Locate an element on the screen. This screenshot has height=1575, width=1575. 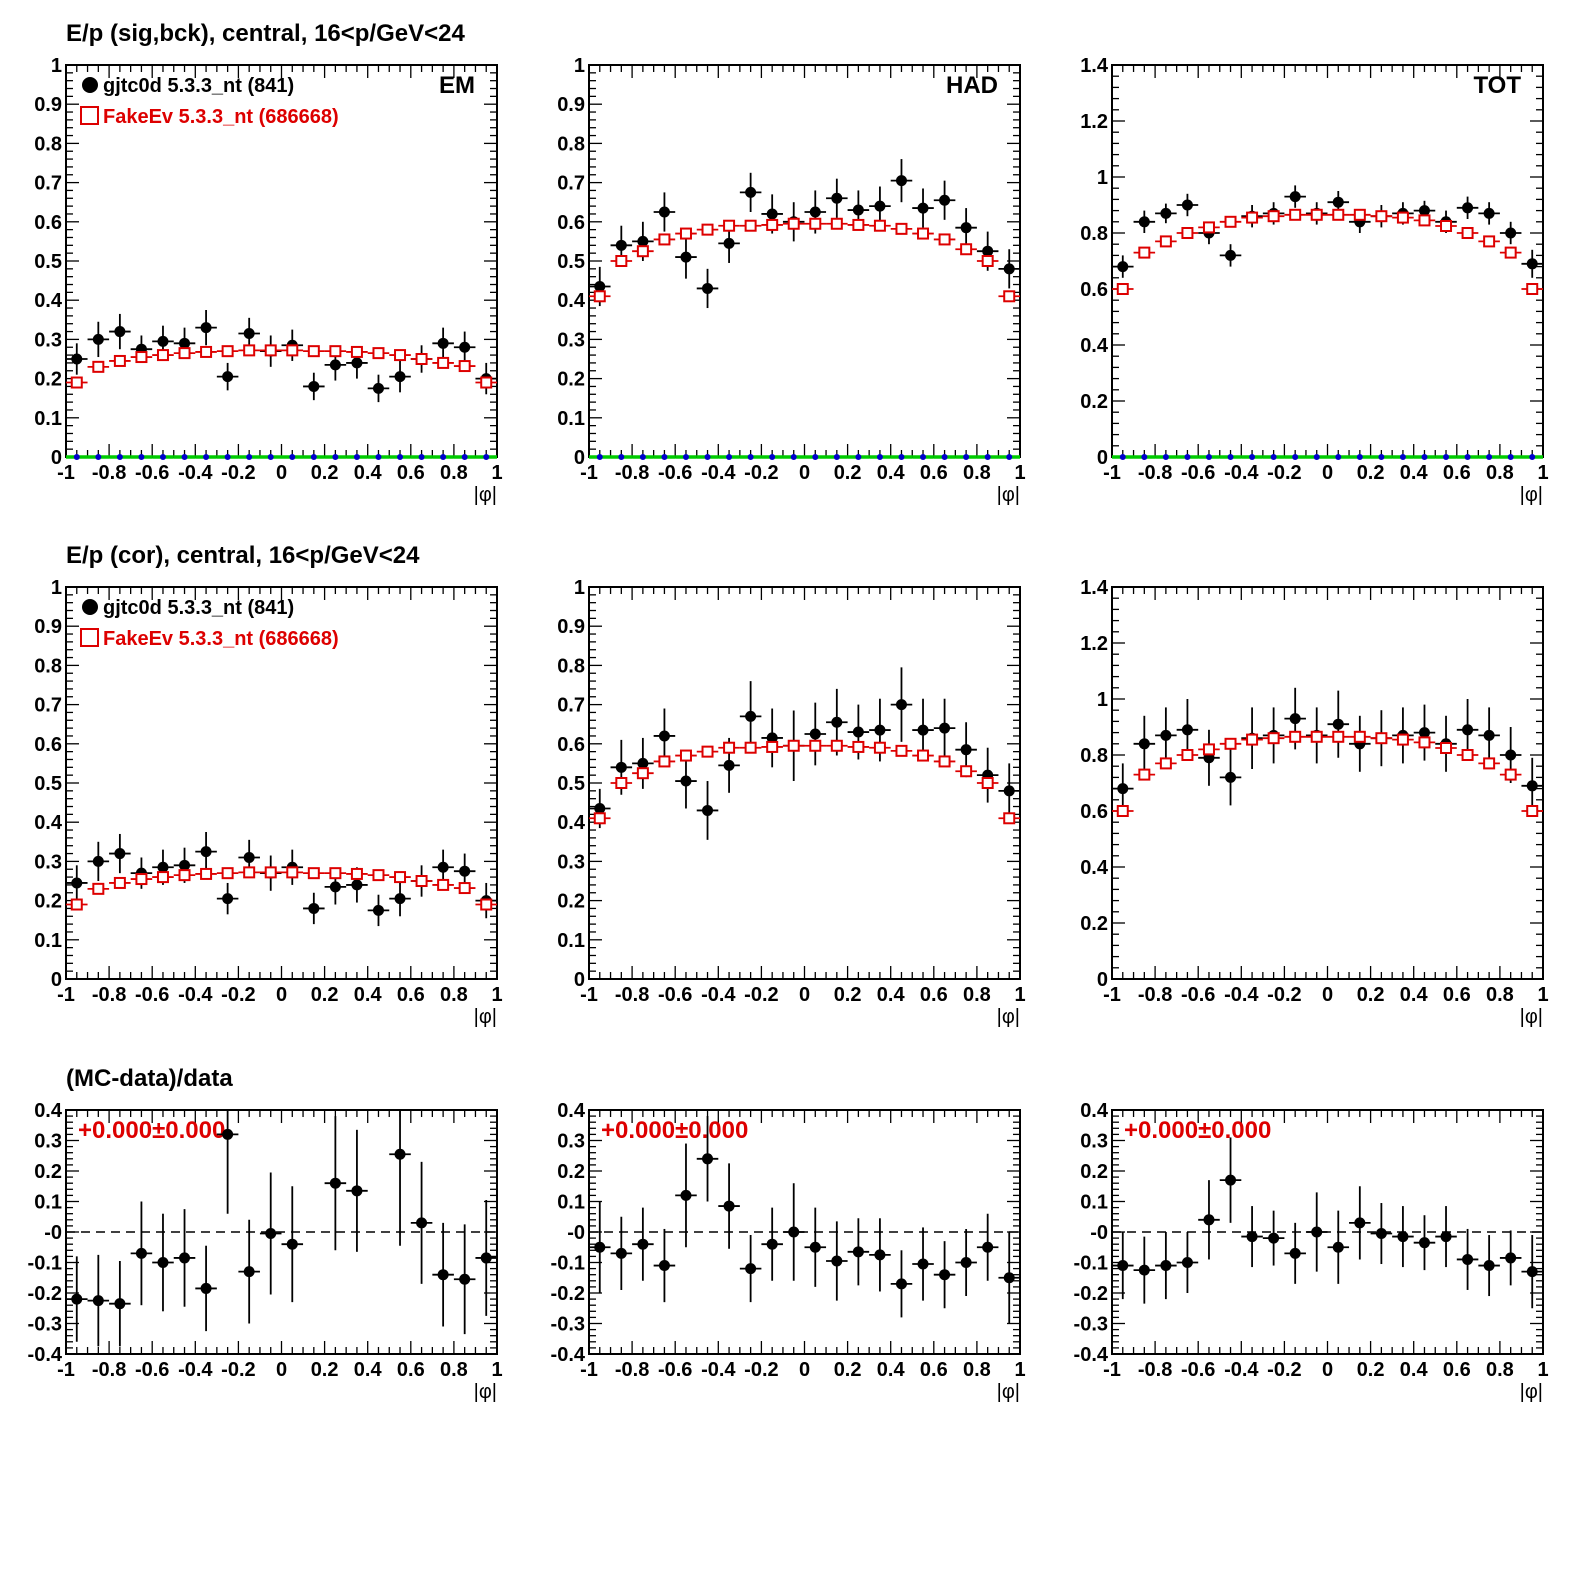
x-tick-label: -0.4 is located at coordinates (195, 473).